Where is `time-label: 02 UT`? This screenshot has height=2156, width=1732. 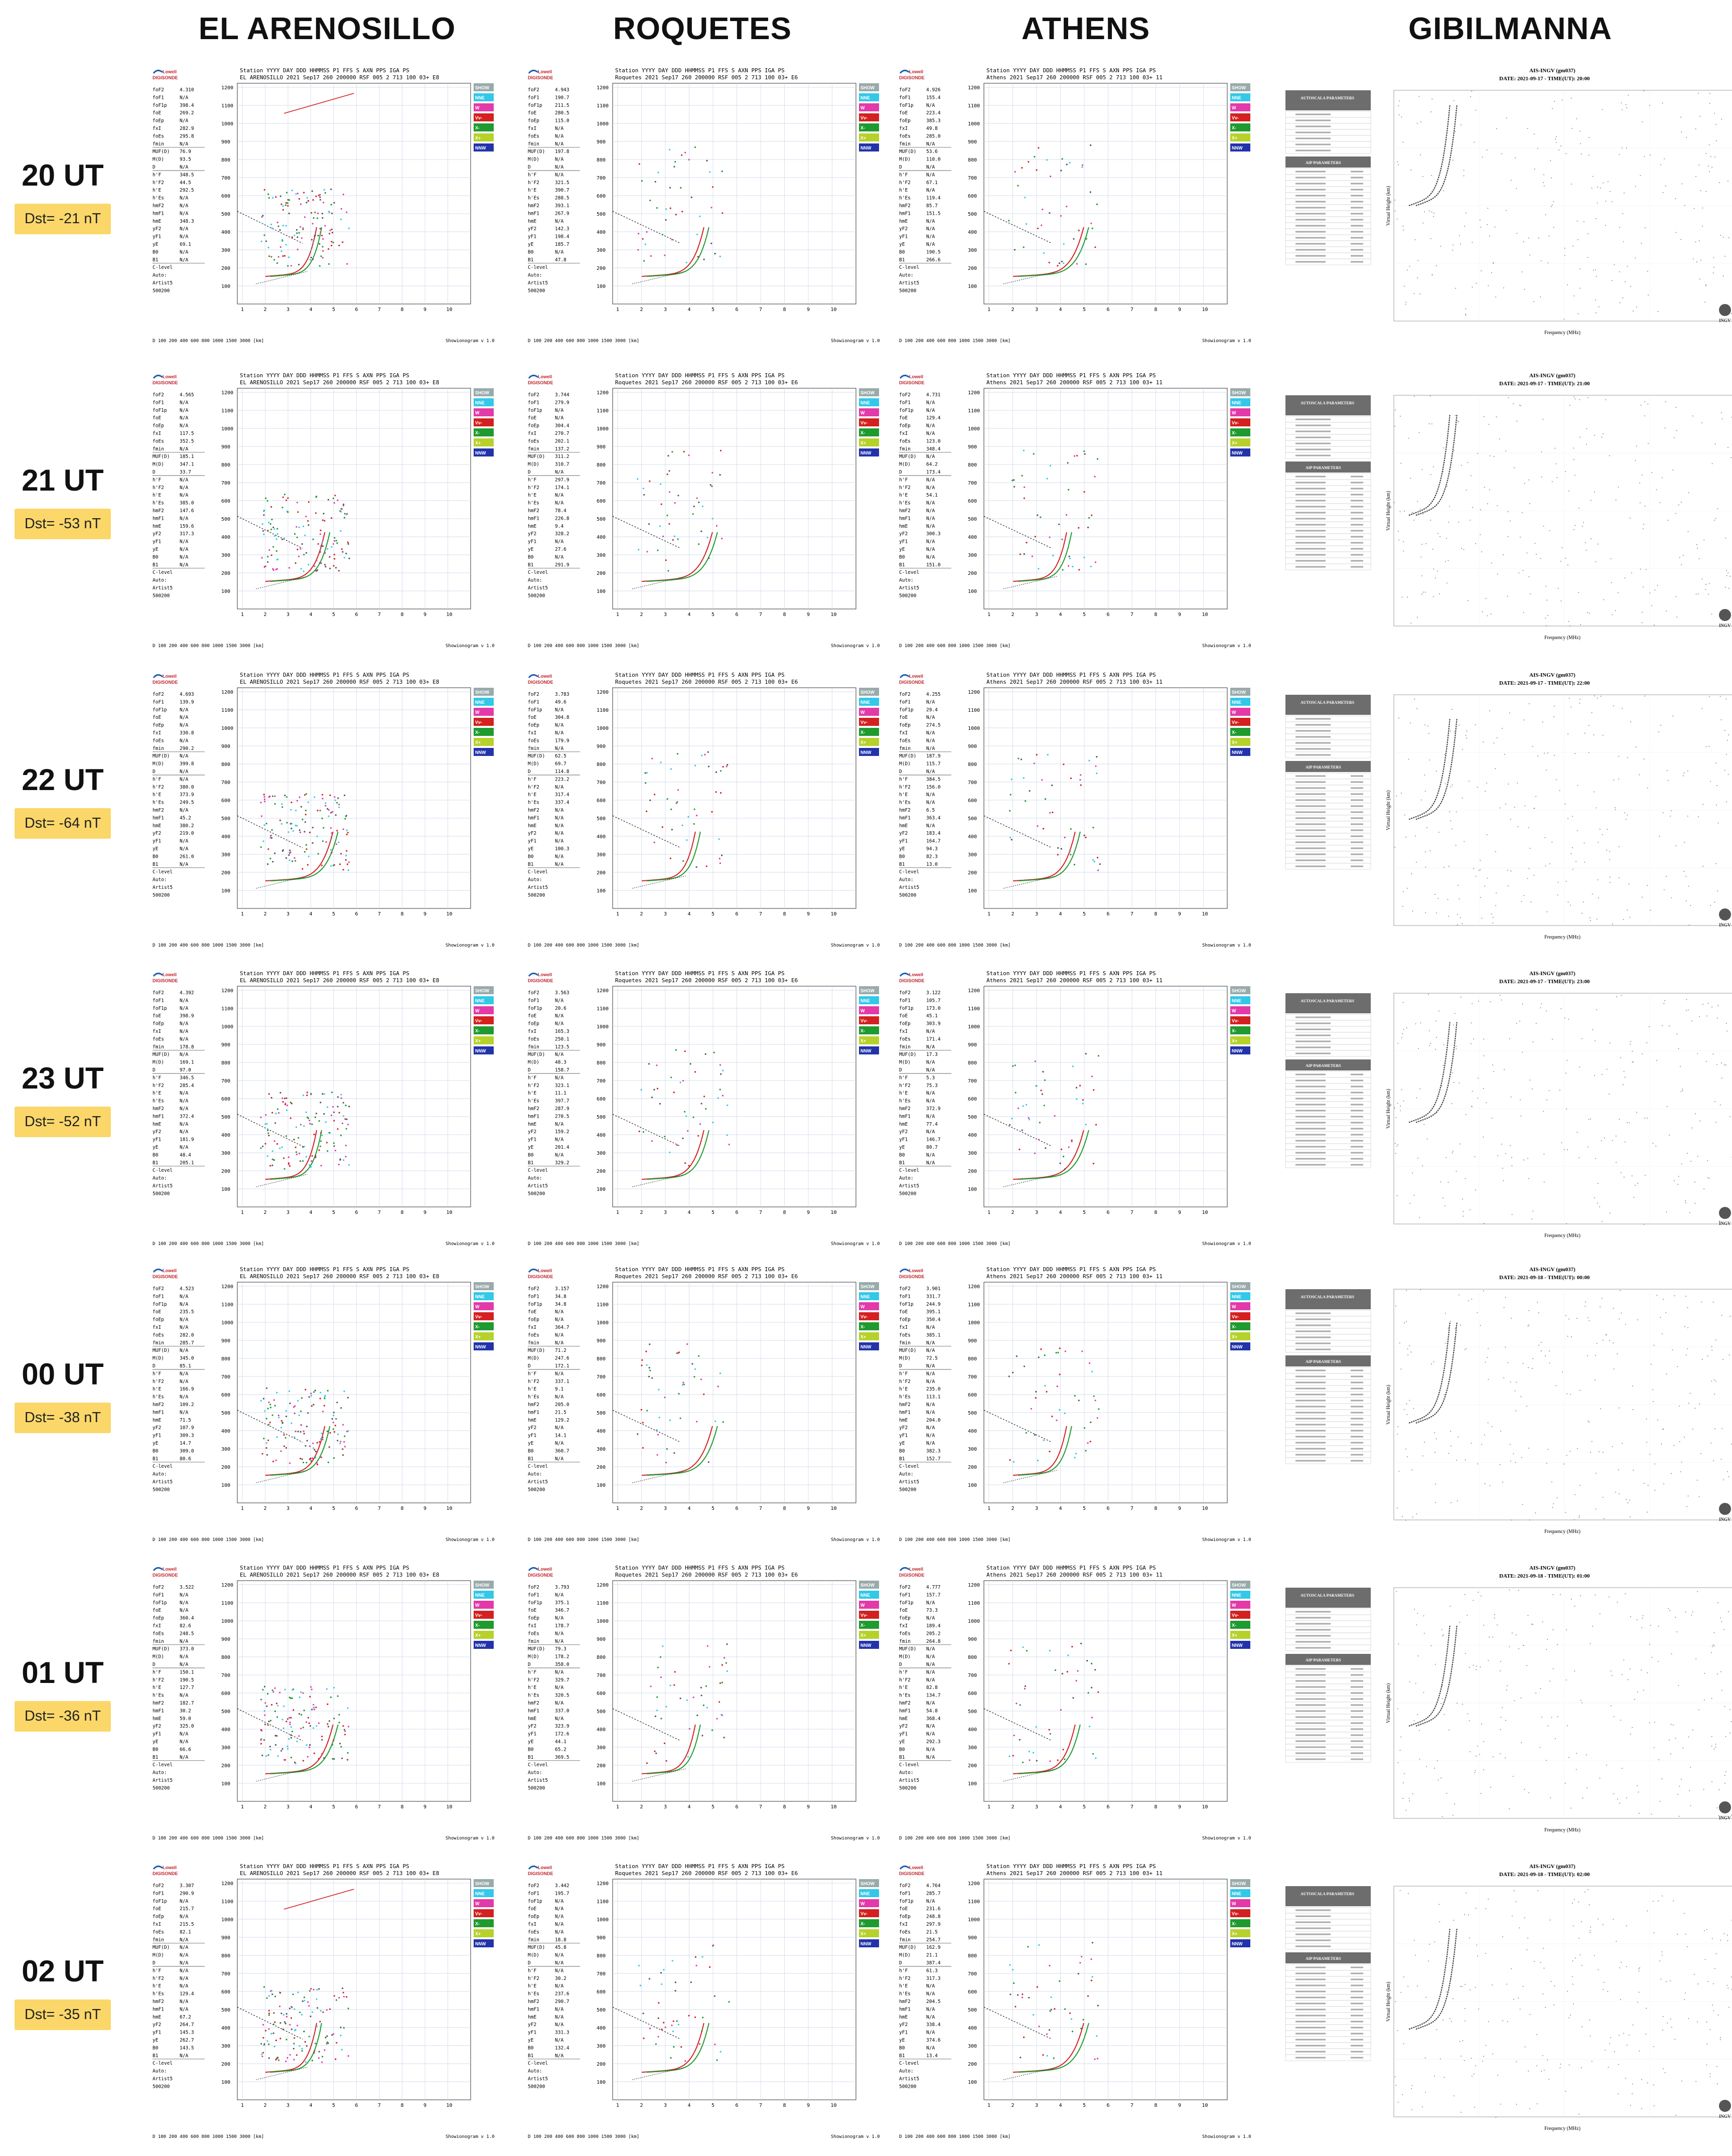
time-label: 02 UT is located at coordinates (63, 1971).